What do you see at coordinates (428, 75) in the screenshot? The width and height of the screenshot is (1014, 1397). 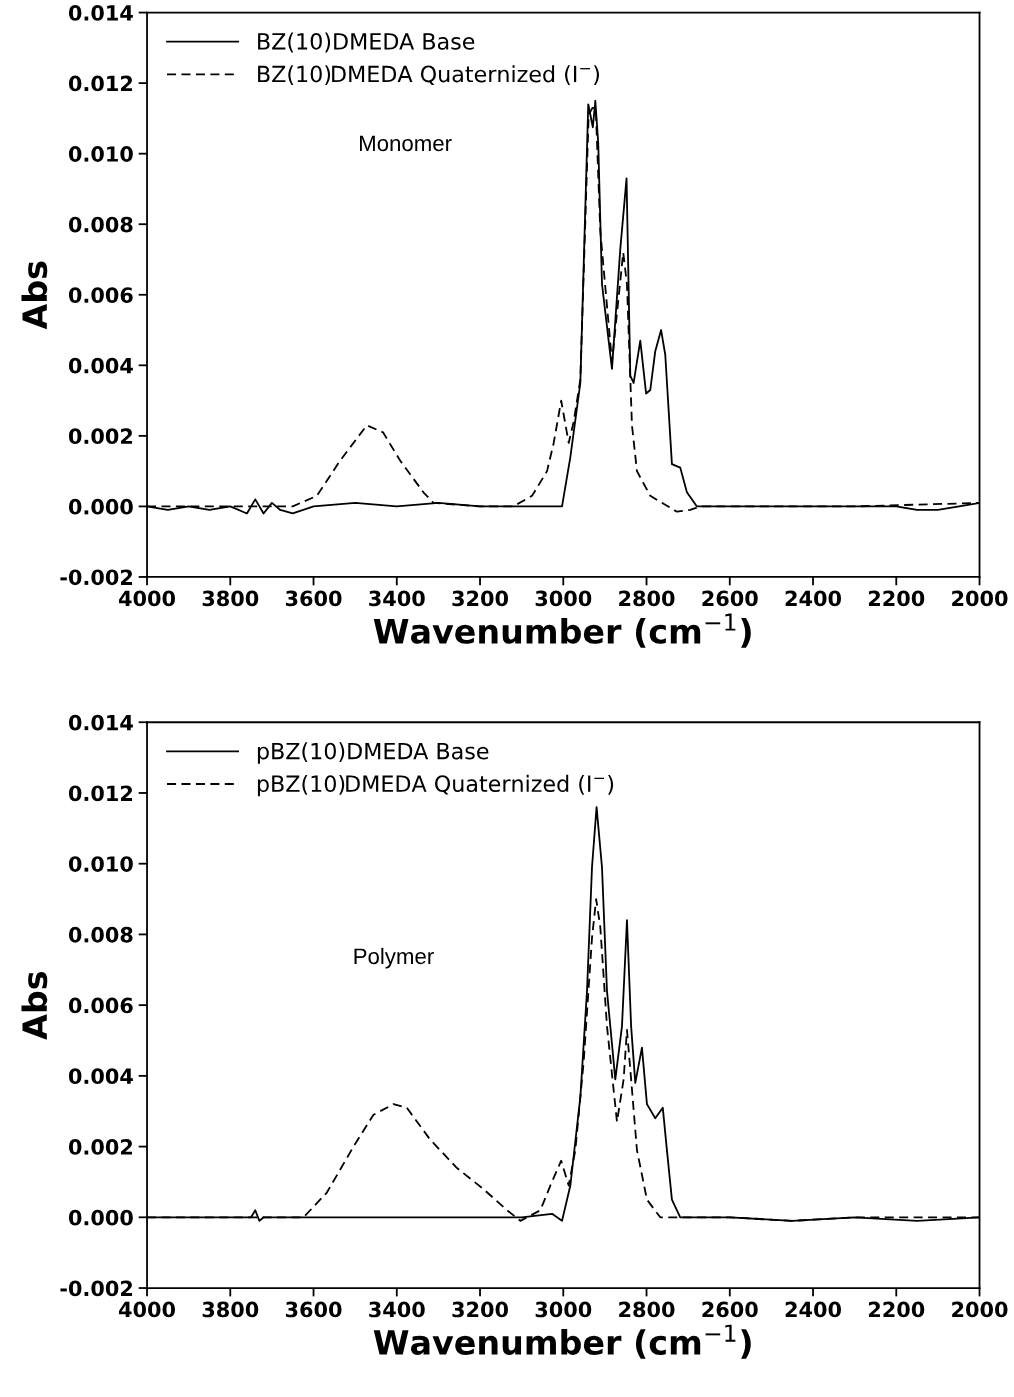 I see `legend-label: BZ(10)DMEDA Quaternized (I$^{−}$)` at bounding box center [428, 75].